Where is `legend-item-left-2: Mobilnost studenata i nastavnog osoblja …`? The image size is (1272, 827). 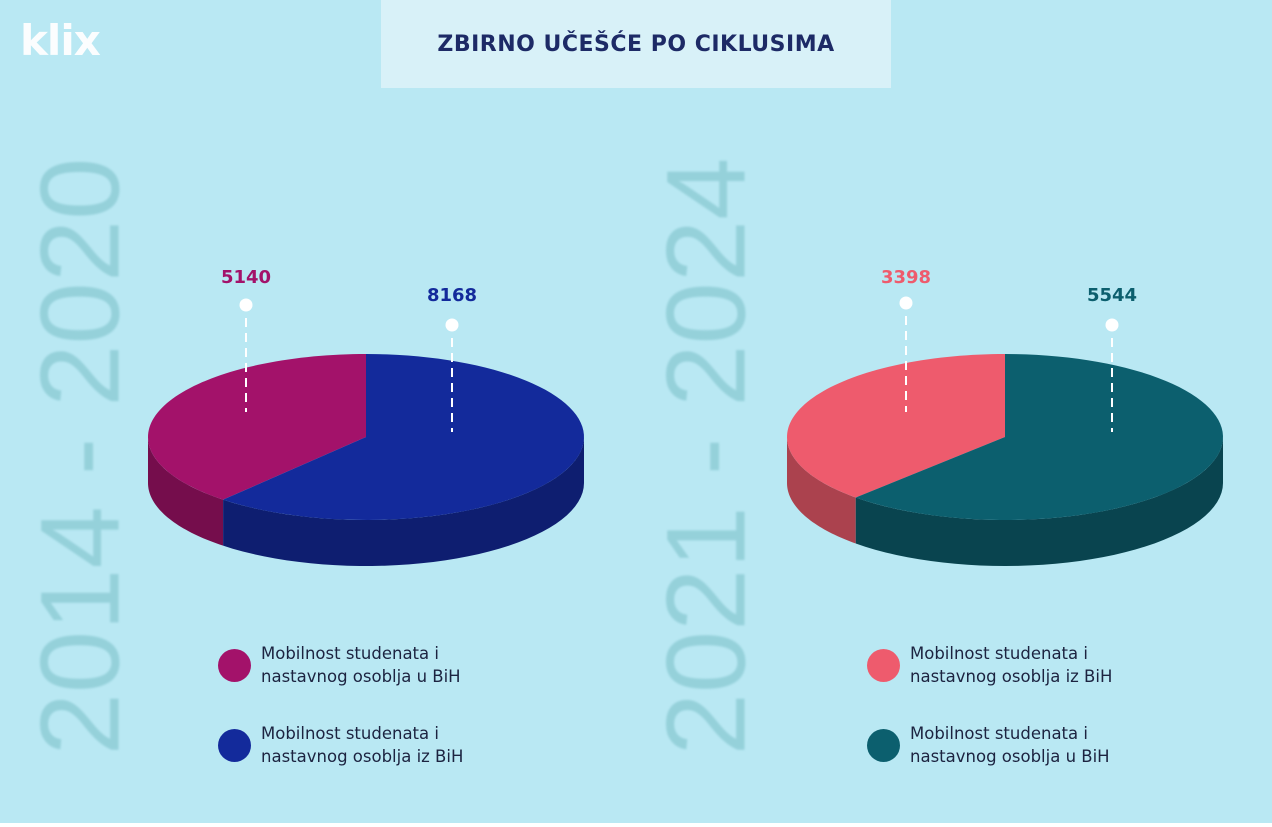
legend-item-left-2: Mobilnost studenata i nastavnog osoblja … is located at coordinates (364, 745).